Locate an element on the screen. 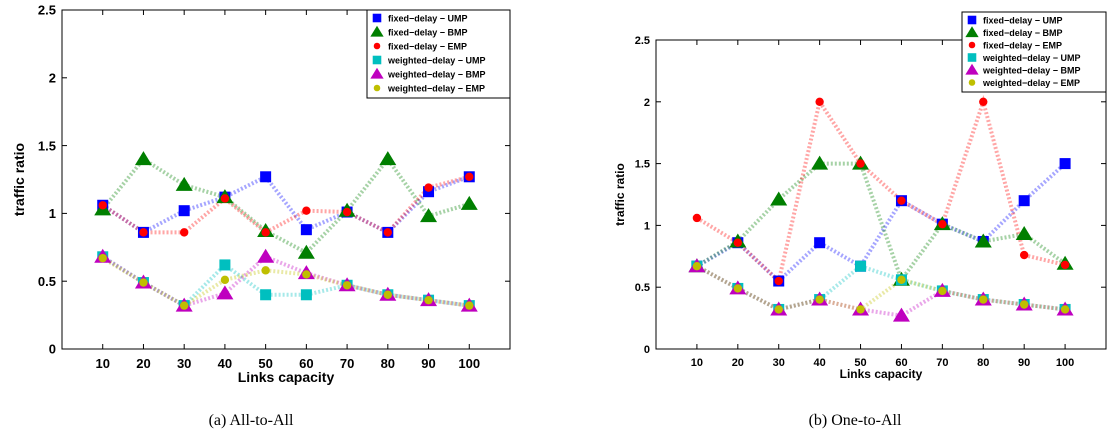 The image size is (1112, 438). legend-label: fixed−delay − UMP is located at coordinates (1023, 20).